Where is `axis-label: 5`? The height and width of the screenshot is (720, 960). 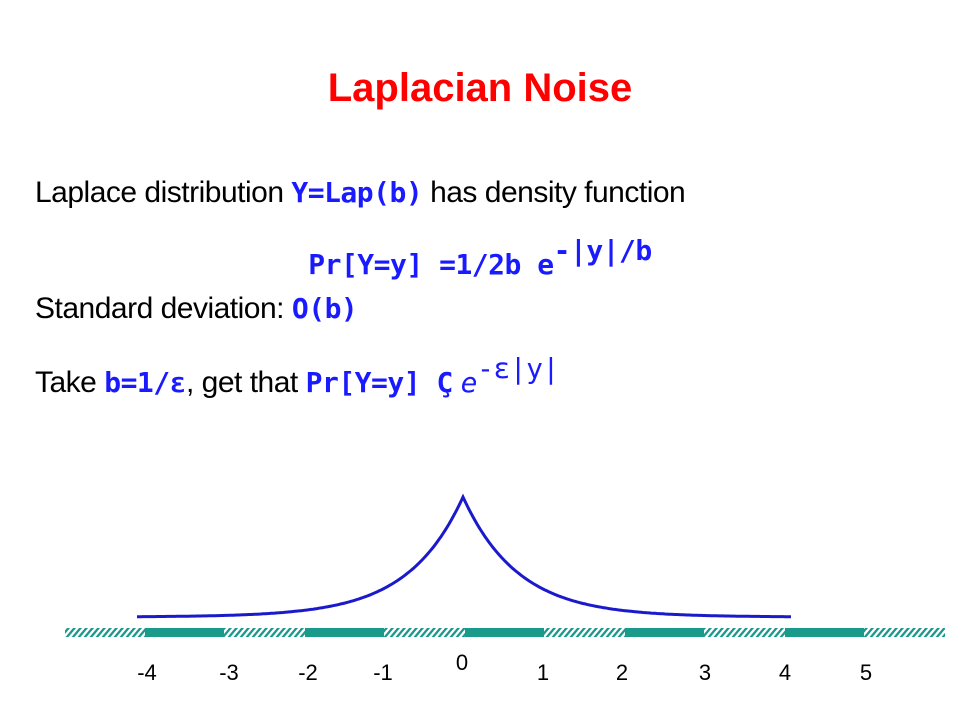
axis-label: 5 is located at coordinates (866, 672).